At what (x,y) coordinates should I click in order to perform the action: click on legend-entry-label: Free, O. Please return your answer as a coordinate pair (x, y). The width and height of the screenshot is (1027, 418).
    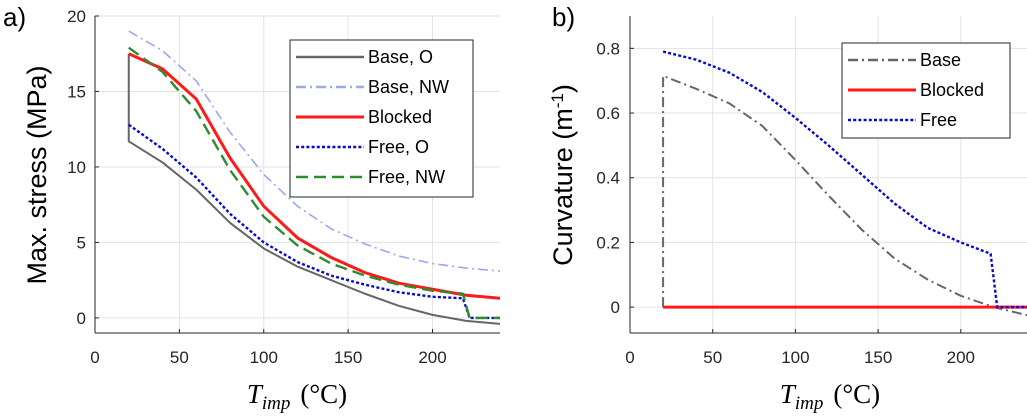
    Looking at the image, I should click on (398, 147).